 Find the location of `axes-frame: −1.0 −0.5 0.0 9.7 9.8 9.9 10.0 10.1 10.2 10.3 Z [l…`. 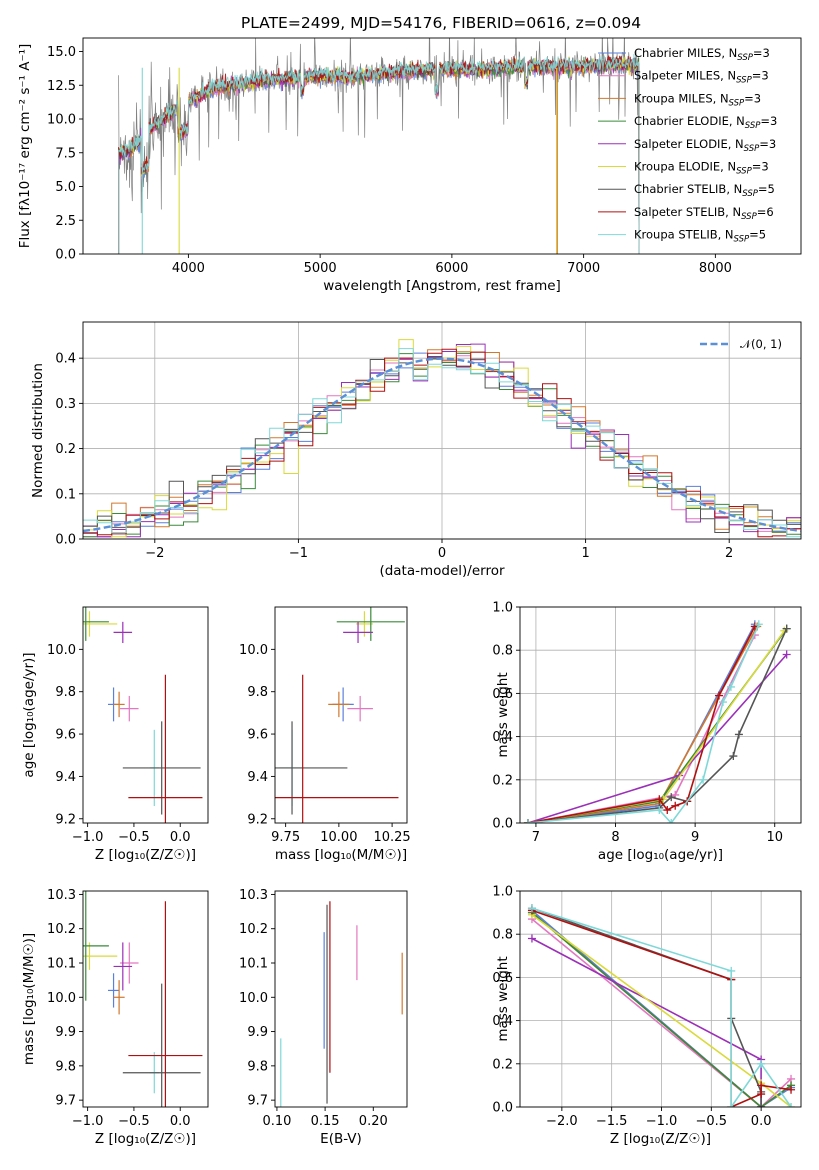

axes-frame: −1.0 −0.5 0.0 9.7 9.8 9.9 10.0 10.1 10.2 10.3 Z [l… is located at coordinates (115, 1017).